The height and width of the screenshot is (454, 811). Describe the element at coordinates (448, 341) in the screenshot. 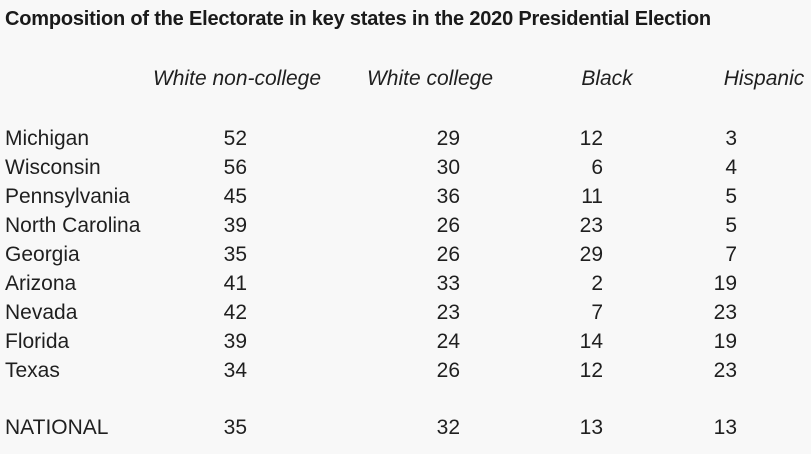

I see `cell-white-college: 24` at that location.